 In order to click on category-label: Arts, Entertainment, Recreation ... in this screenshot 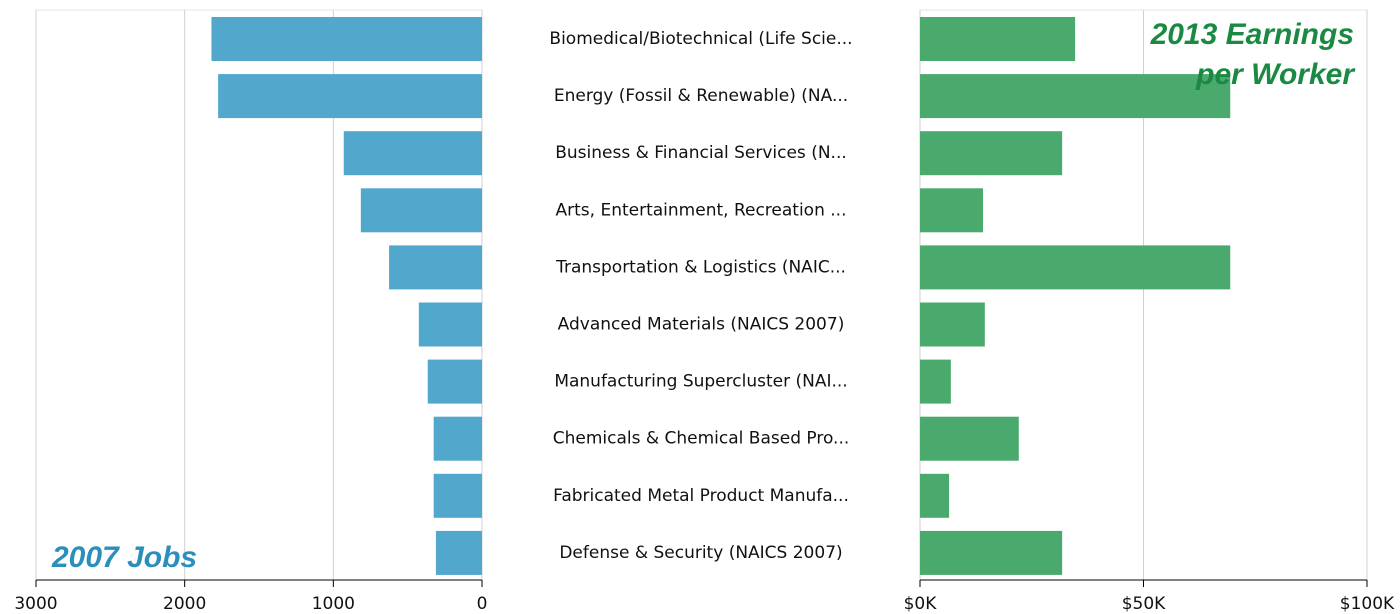, I will do `click(701, 210)`.